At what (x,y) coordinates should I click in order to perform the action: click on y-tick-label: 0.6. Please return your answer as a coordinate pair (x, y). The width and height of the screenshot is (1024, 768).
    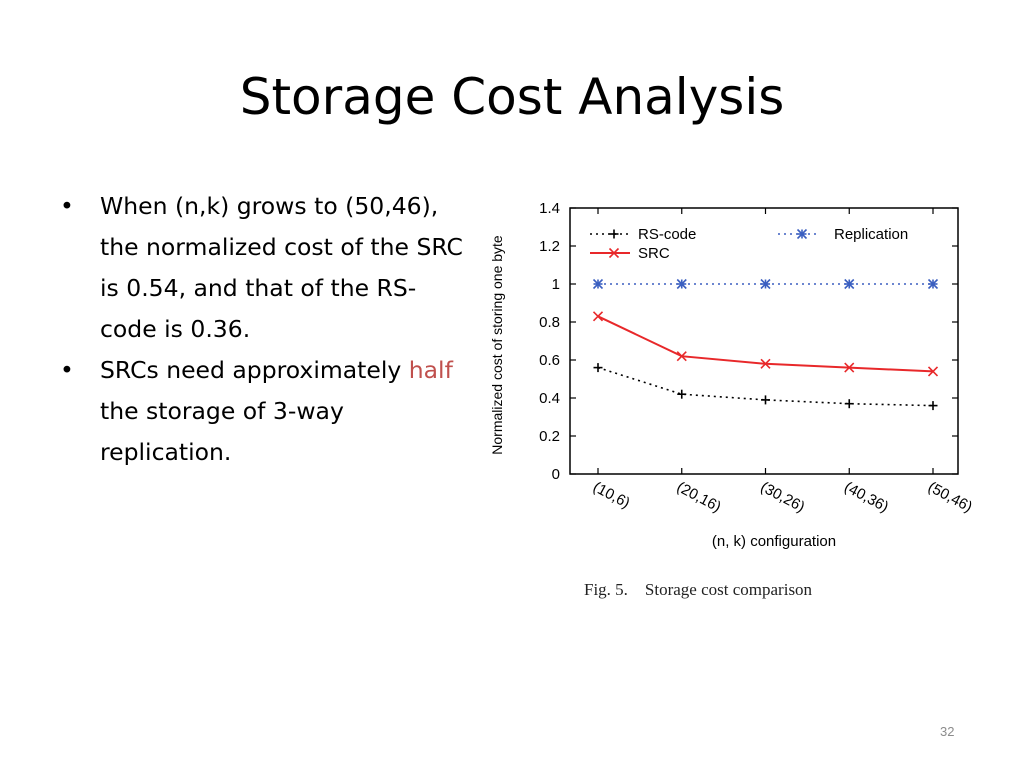
    Looking at the image, I should click on (549, 360).